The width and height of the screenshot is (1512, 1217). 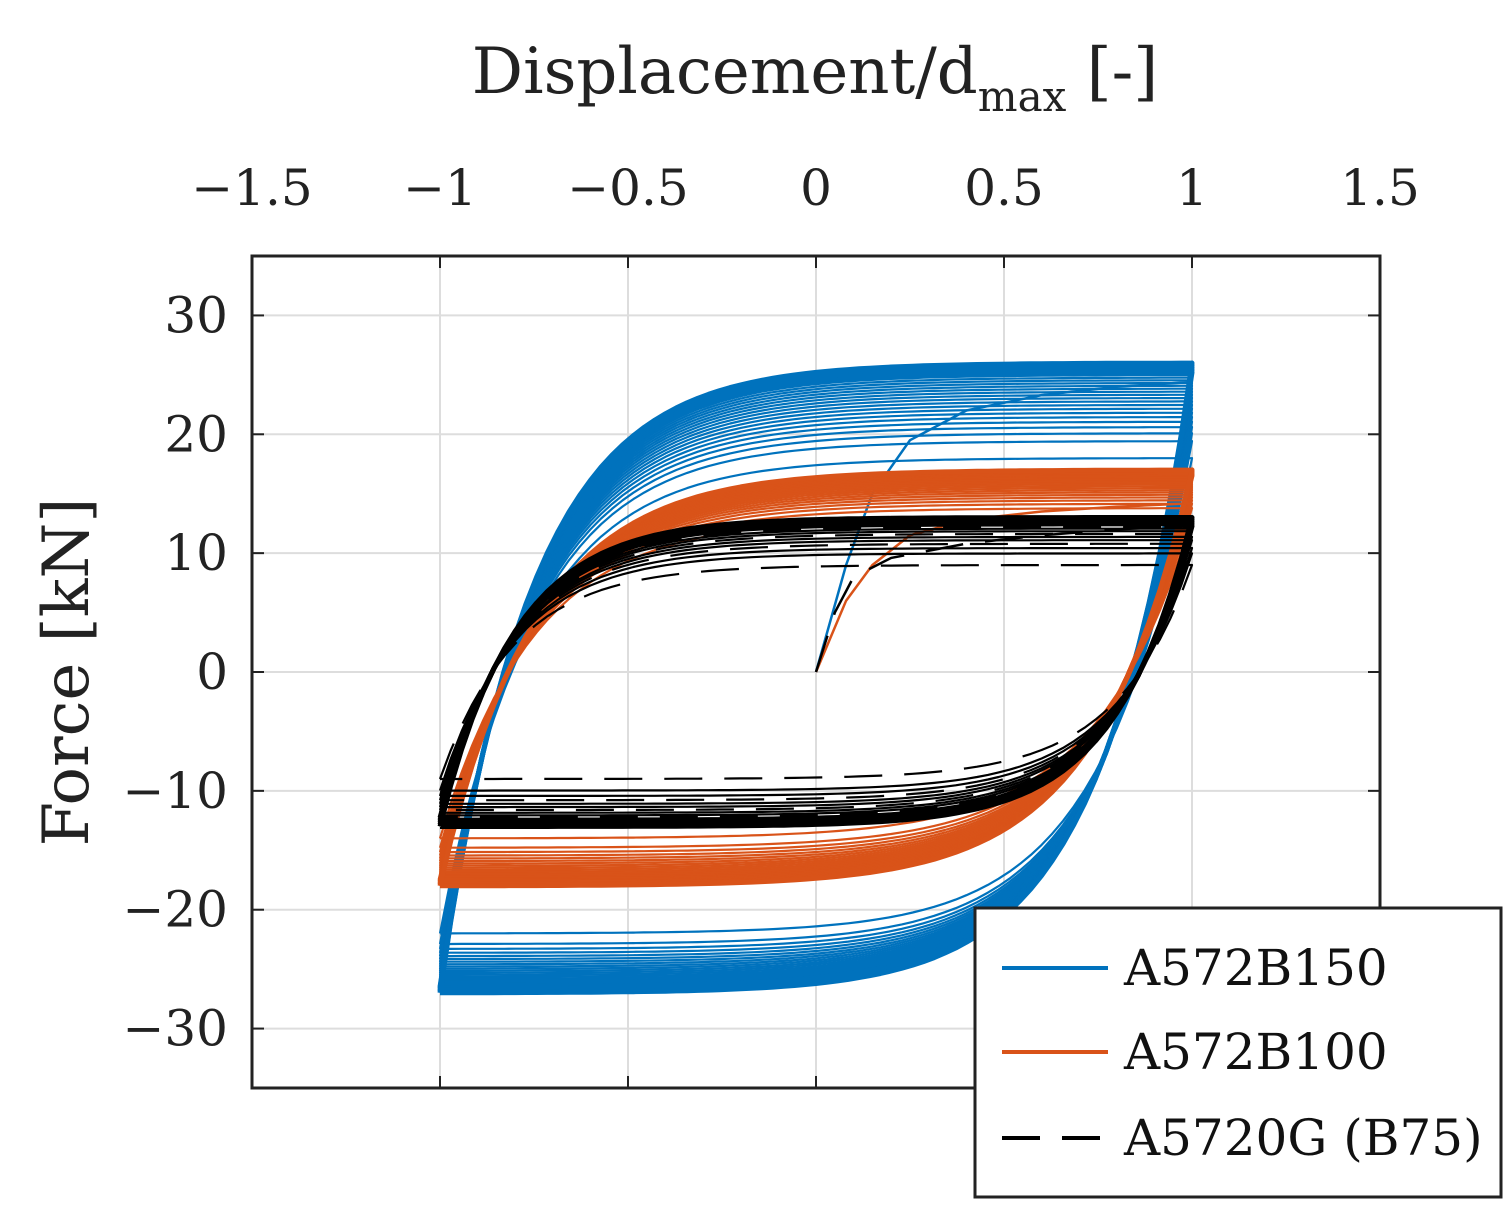 I want to click on y-tick-label: −10, so click(x=175, y=791).